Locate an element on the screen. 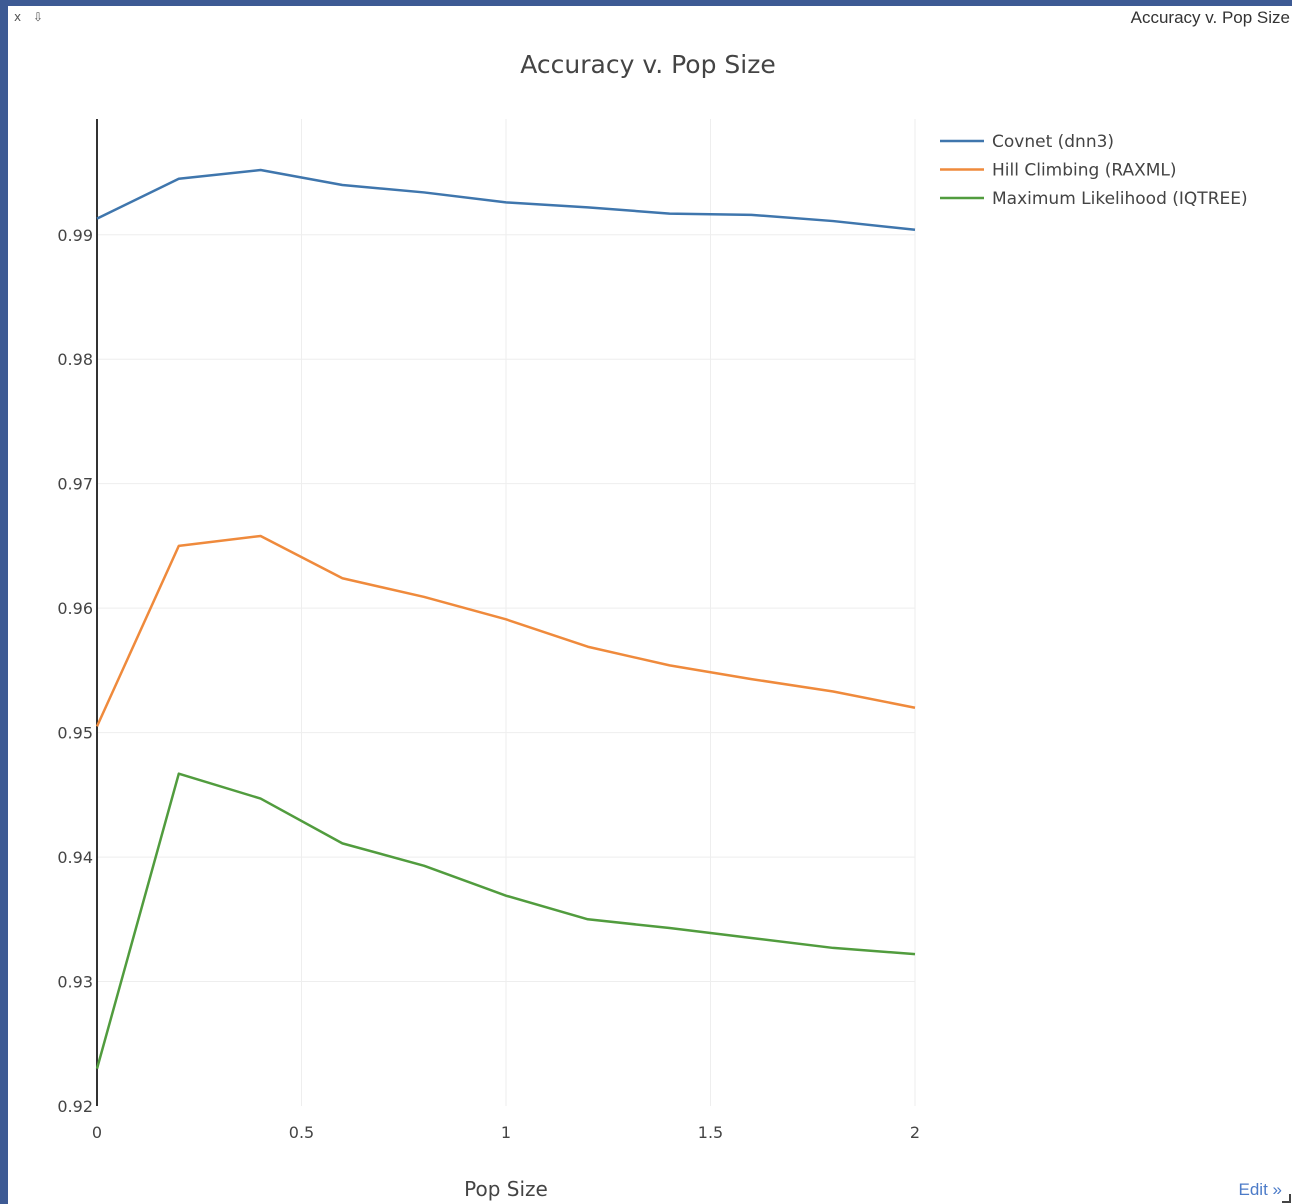 This screenshot has height=1204, width=1292. y-tick-label: 0.97 is located at coordinates (75, 484).